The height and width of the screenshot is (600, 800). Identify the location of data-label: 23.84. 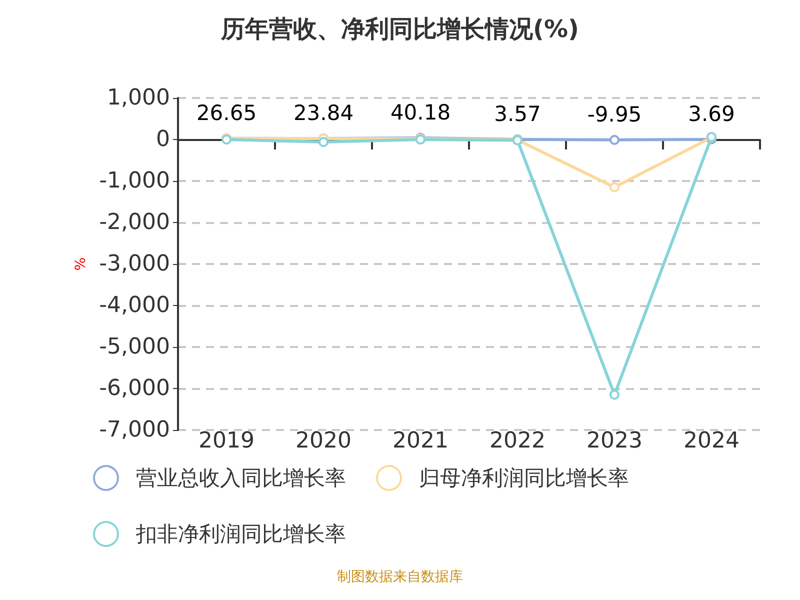
(323, 113).